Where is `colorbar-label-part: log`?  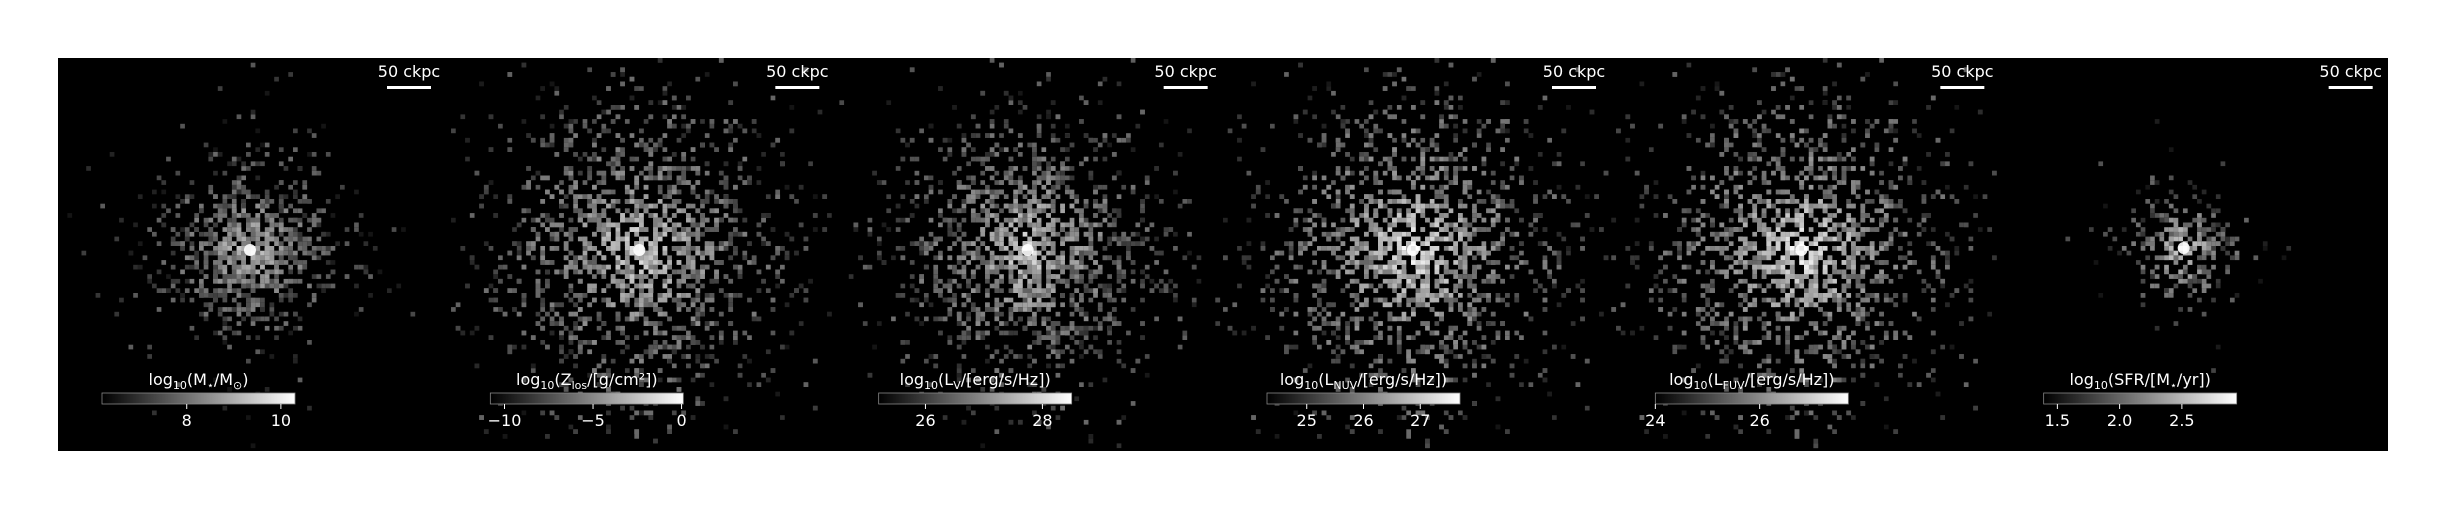
colorbar-label-part: log is located at coordinates (528, 379).